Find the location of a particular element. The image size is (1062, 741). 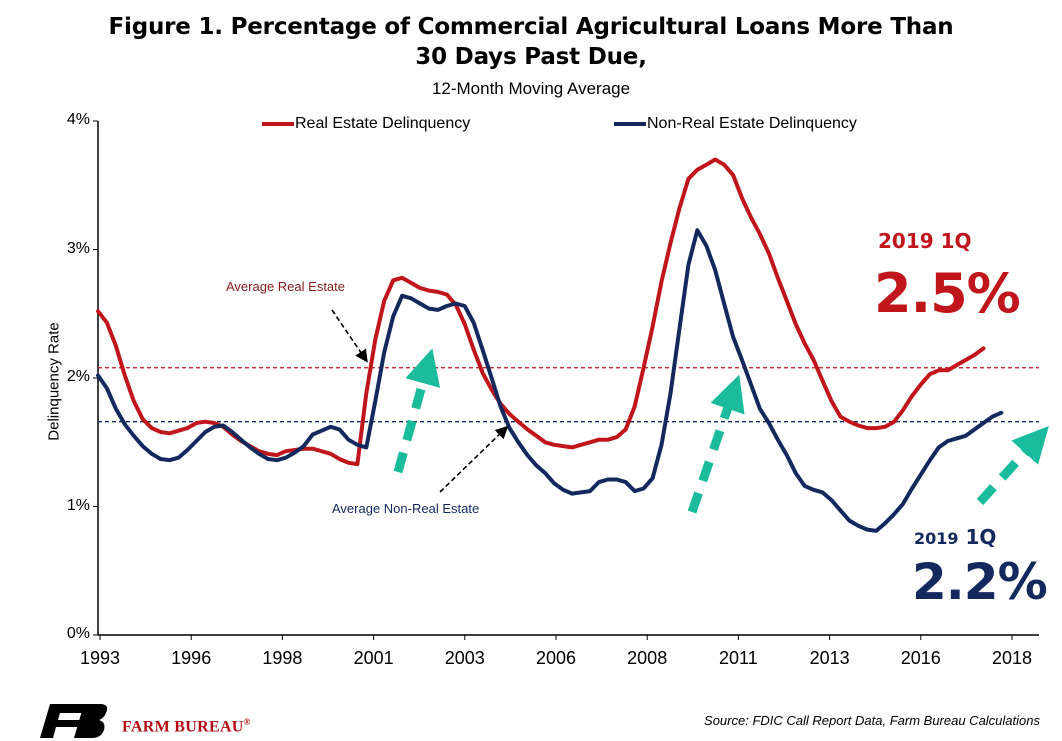

legend-label-real-estate: Real Estate Delinquency is located at coordinates (383, 123).